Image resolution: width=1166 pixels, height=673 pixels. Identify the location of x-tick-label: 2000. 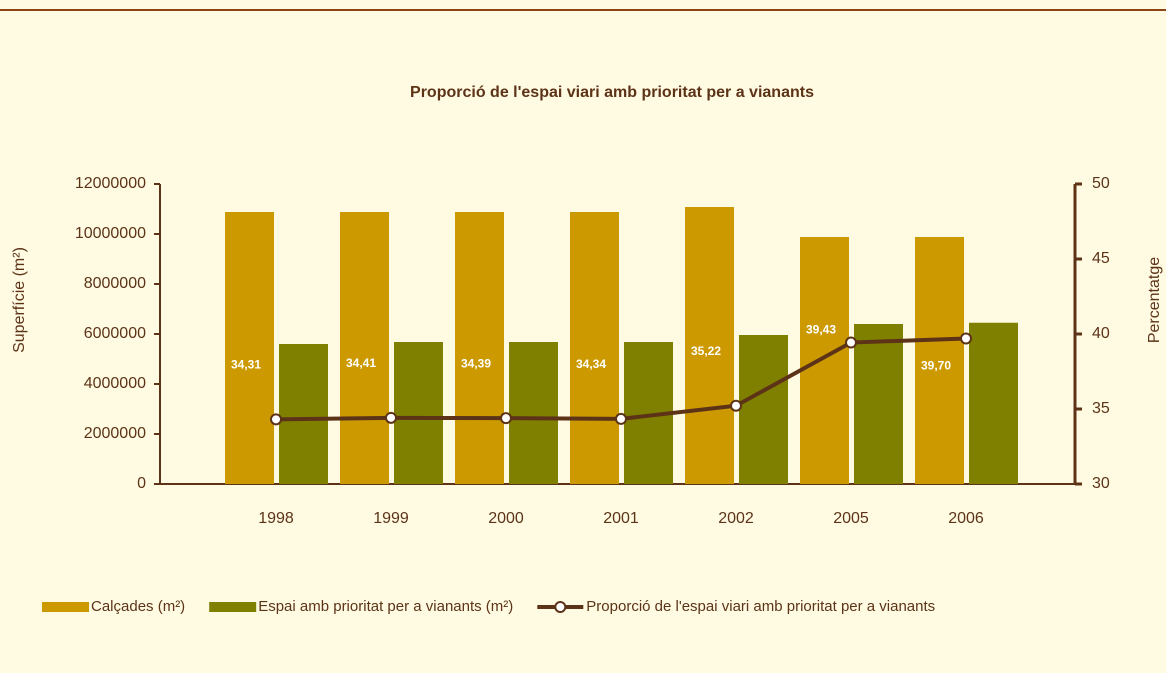
(506, 518).